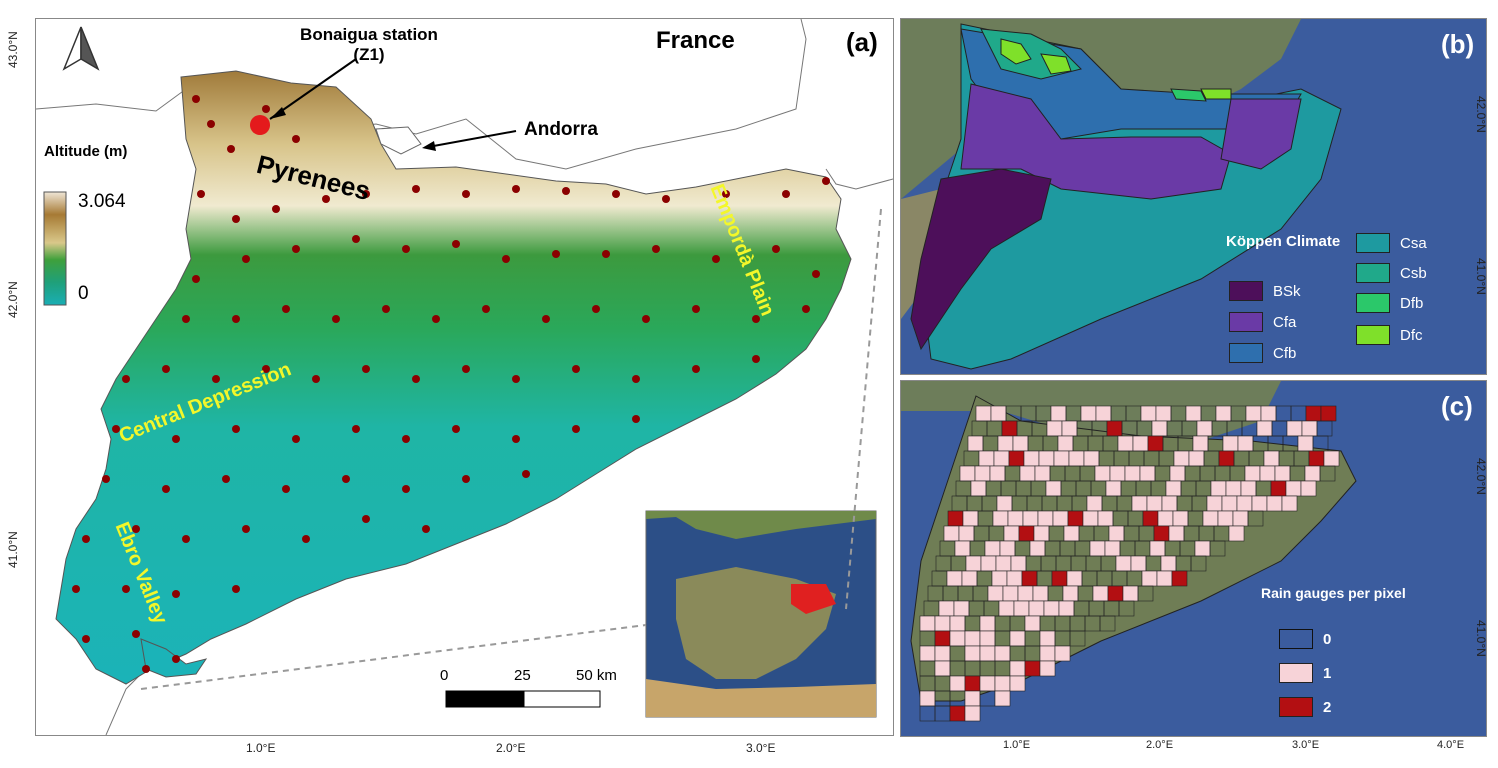 This screenshot has height=768, width=1498. I want to click on swatch-csb, so click(1373, 273).